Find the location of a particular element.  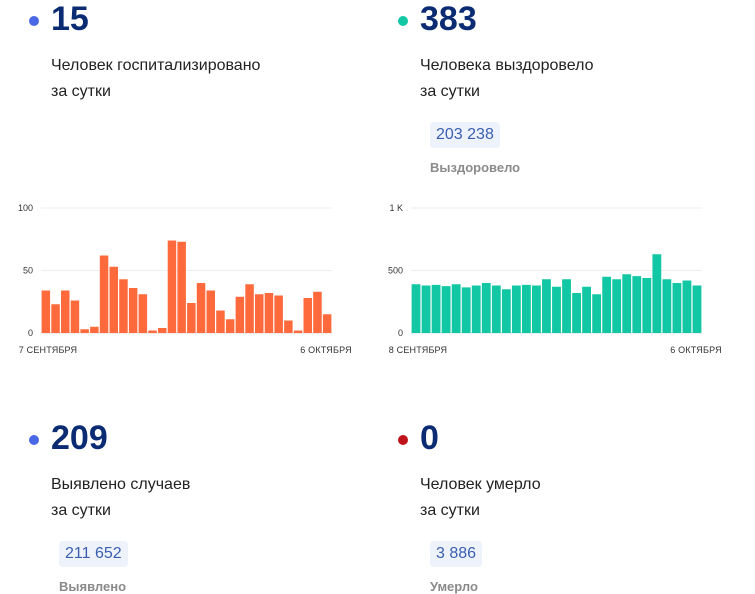

detected-total-badge: 211 652 is located at coordinates (93, 554).